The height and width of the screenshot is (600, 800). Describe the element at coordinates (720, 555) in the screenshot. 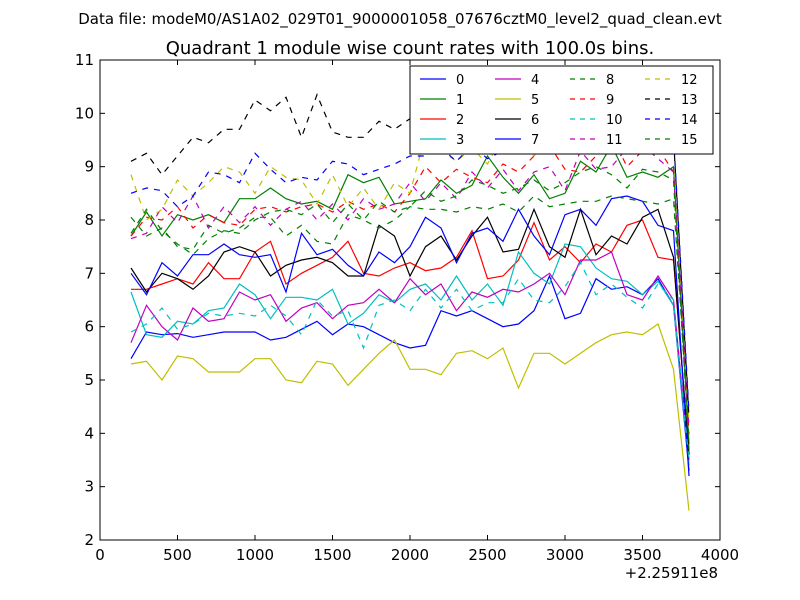

I see `x-tick-label: 4000` at that location.